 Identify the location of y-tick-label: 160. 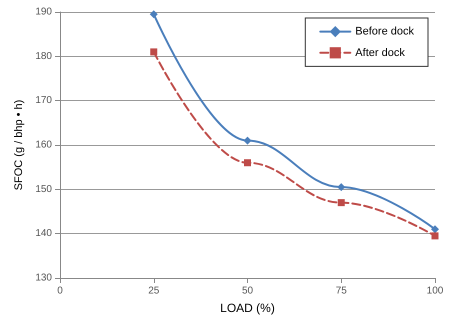
(43, 145).